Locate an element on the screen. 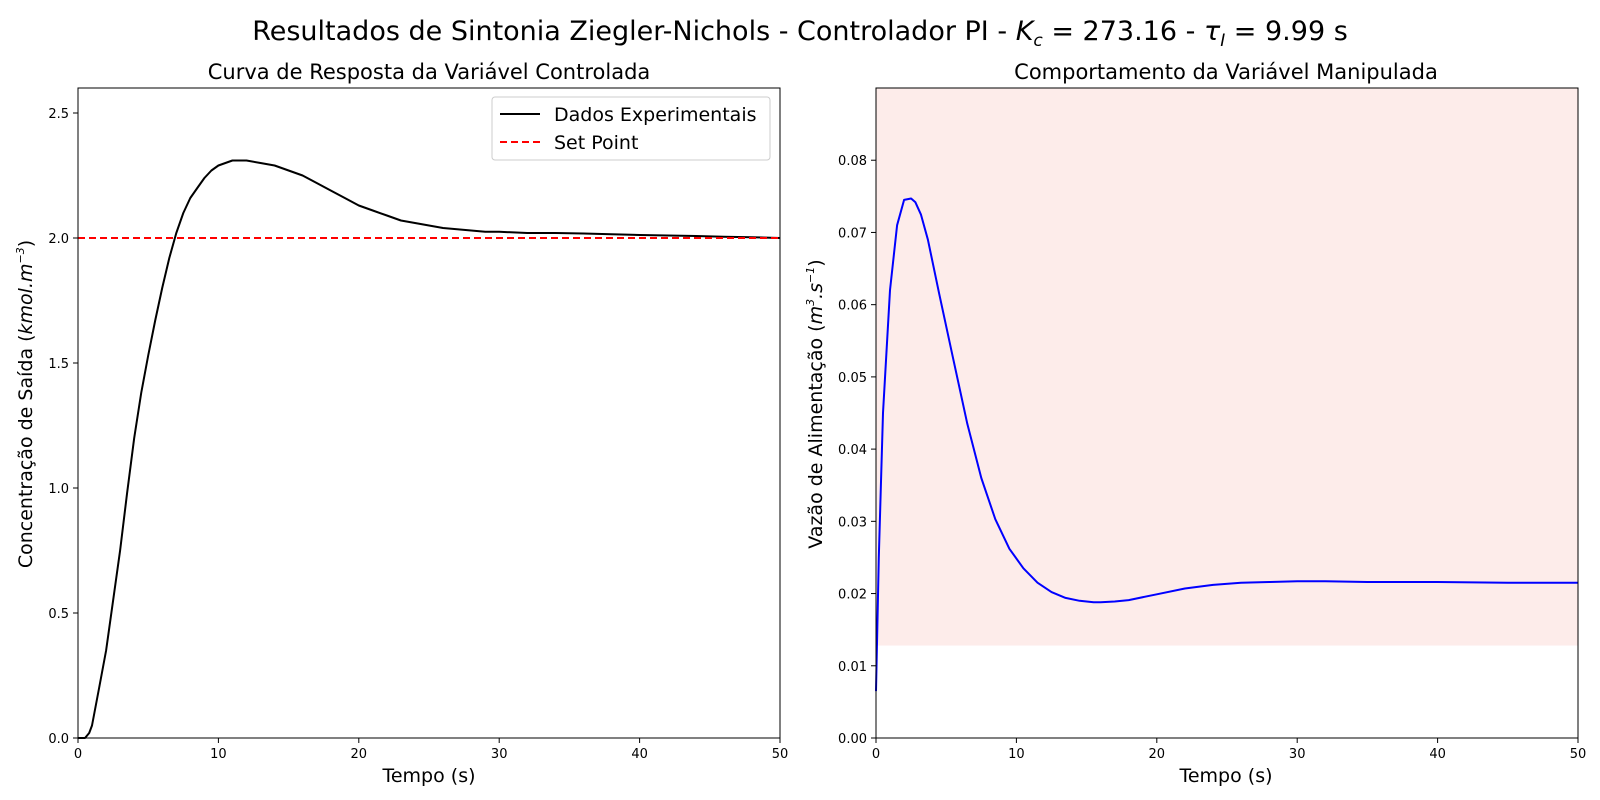 This screenshot has width=1600, height=800. left-chart-title: Curva de Resposta da Variável Controlada is located at coordinates (429, 72).